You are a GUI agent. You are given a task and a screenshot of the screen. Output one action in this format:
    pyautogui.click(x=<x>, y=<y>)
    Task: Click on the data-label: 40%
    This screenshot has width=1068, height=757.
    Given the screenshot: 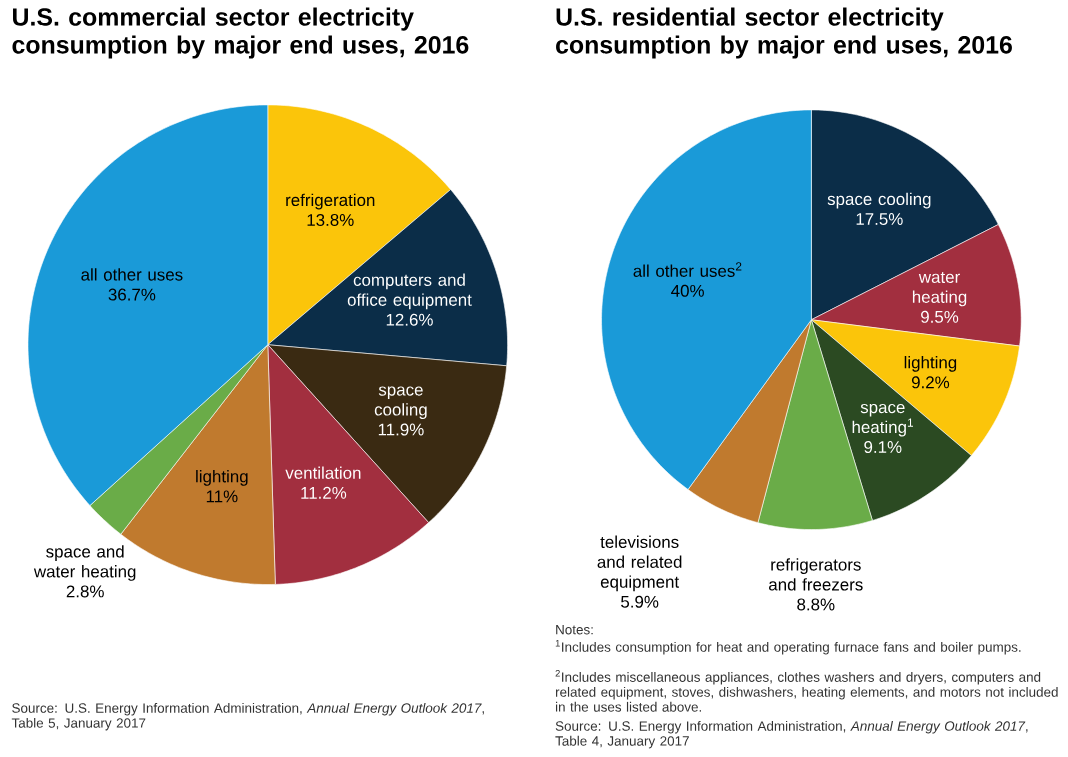 What is the action you would take?
    pyautogui.click(x=687, y=290)
    